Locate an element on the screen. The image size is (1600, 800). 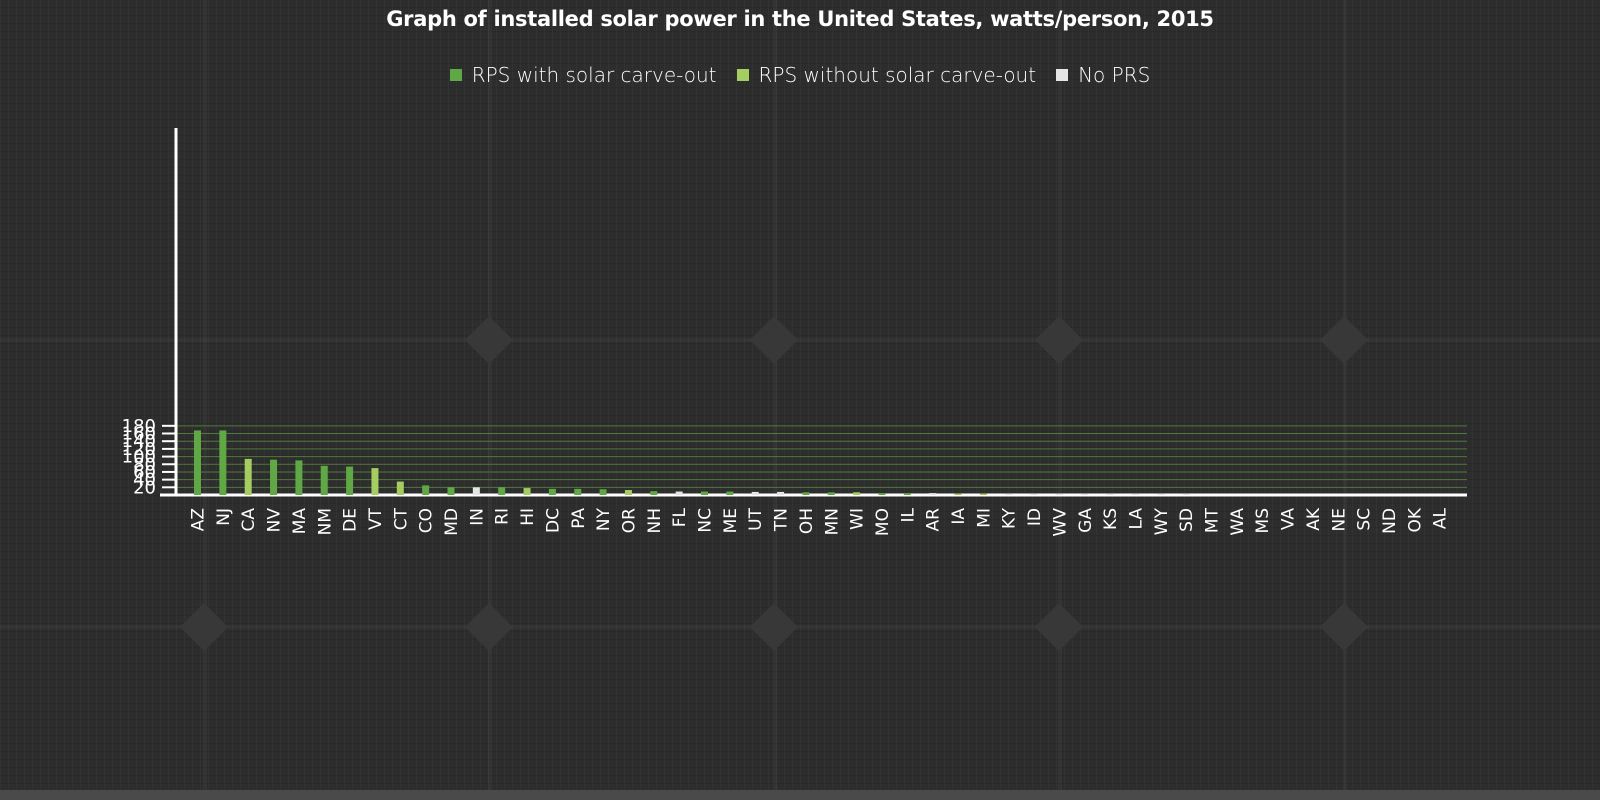
bar-ks is located at coordinates (1110, 494).